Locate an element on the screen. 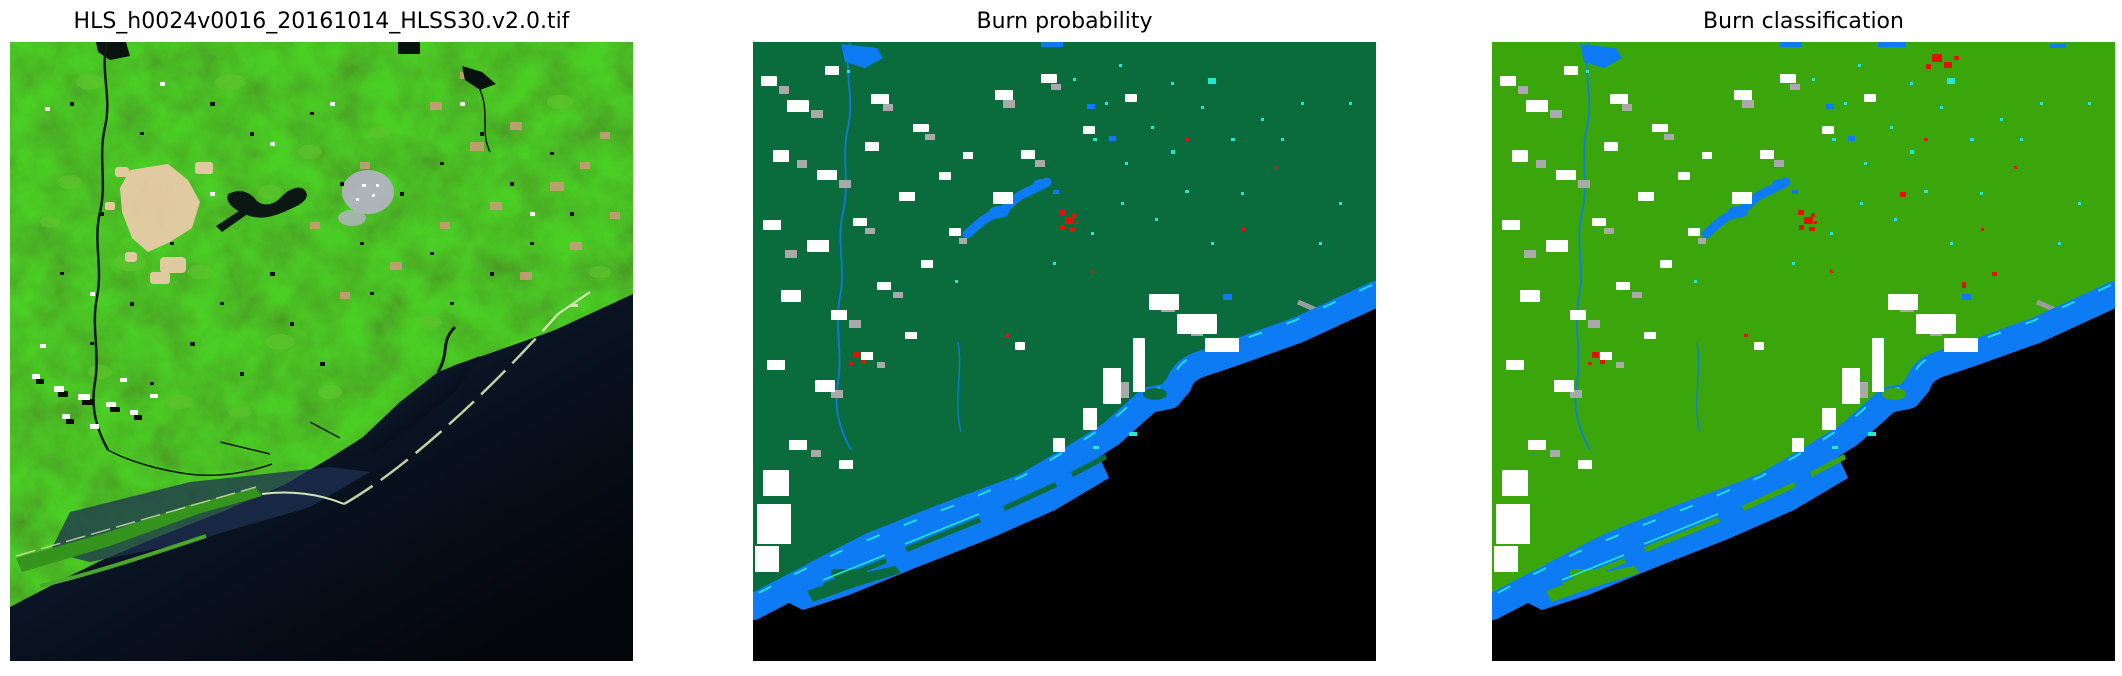  lime-vegetation-patches is located at coordinates (325, 246).